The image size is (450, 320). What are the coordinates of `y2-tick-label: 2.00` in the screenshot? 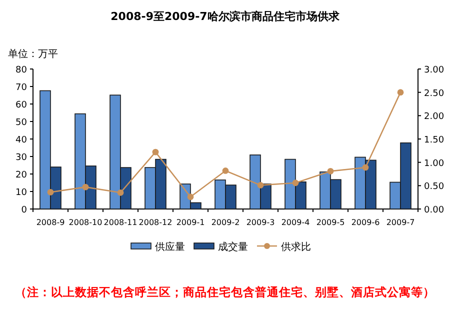 It's located at (434, 117).